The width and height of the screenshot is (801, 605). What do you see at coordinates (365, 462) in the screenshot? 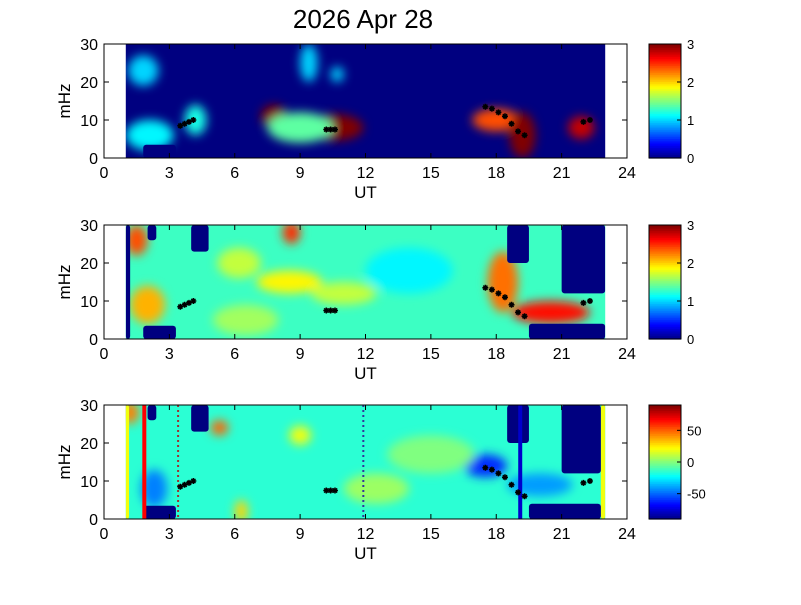
I see `panel-3-image` at bounding box center [365, 462].